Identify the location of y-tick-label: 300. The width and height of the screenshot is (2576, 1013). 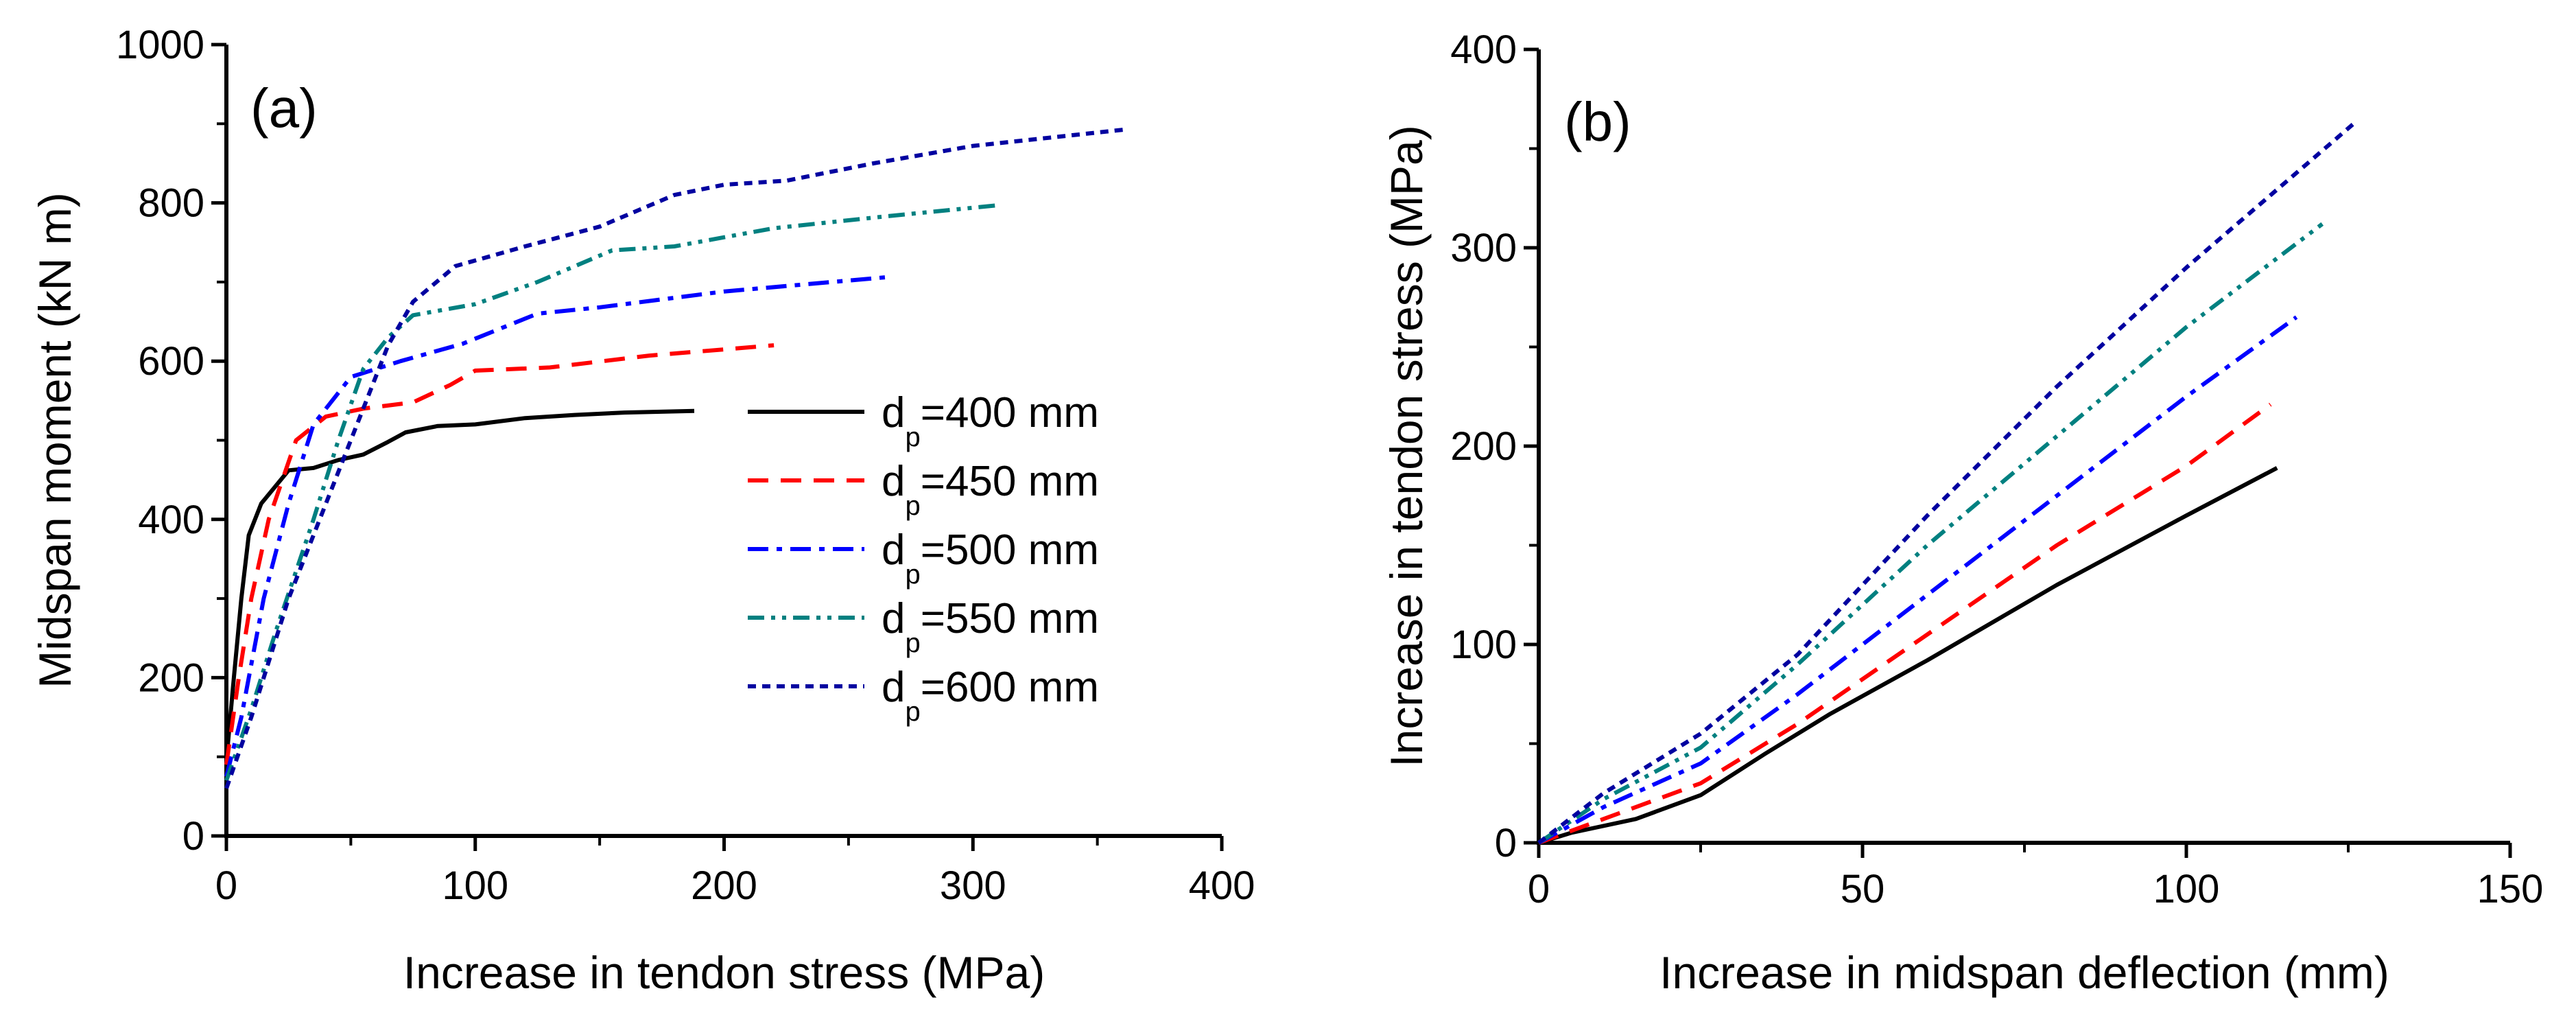
(1483, 248).